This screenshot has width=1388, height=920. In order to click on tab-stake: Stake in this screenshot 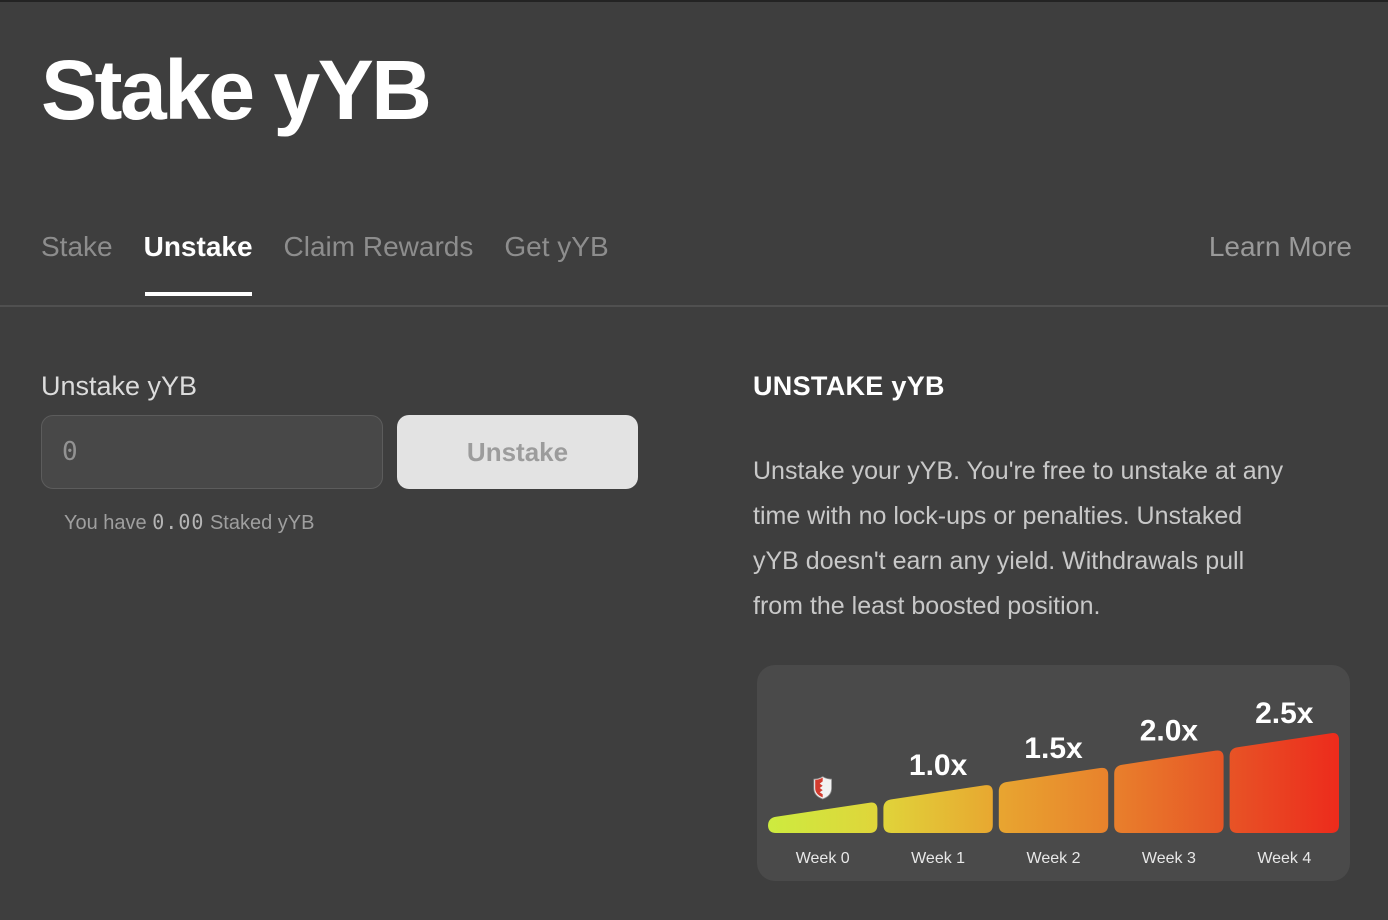, I will do `click(77, 246)`.